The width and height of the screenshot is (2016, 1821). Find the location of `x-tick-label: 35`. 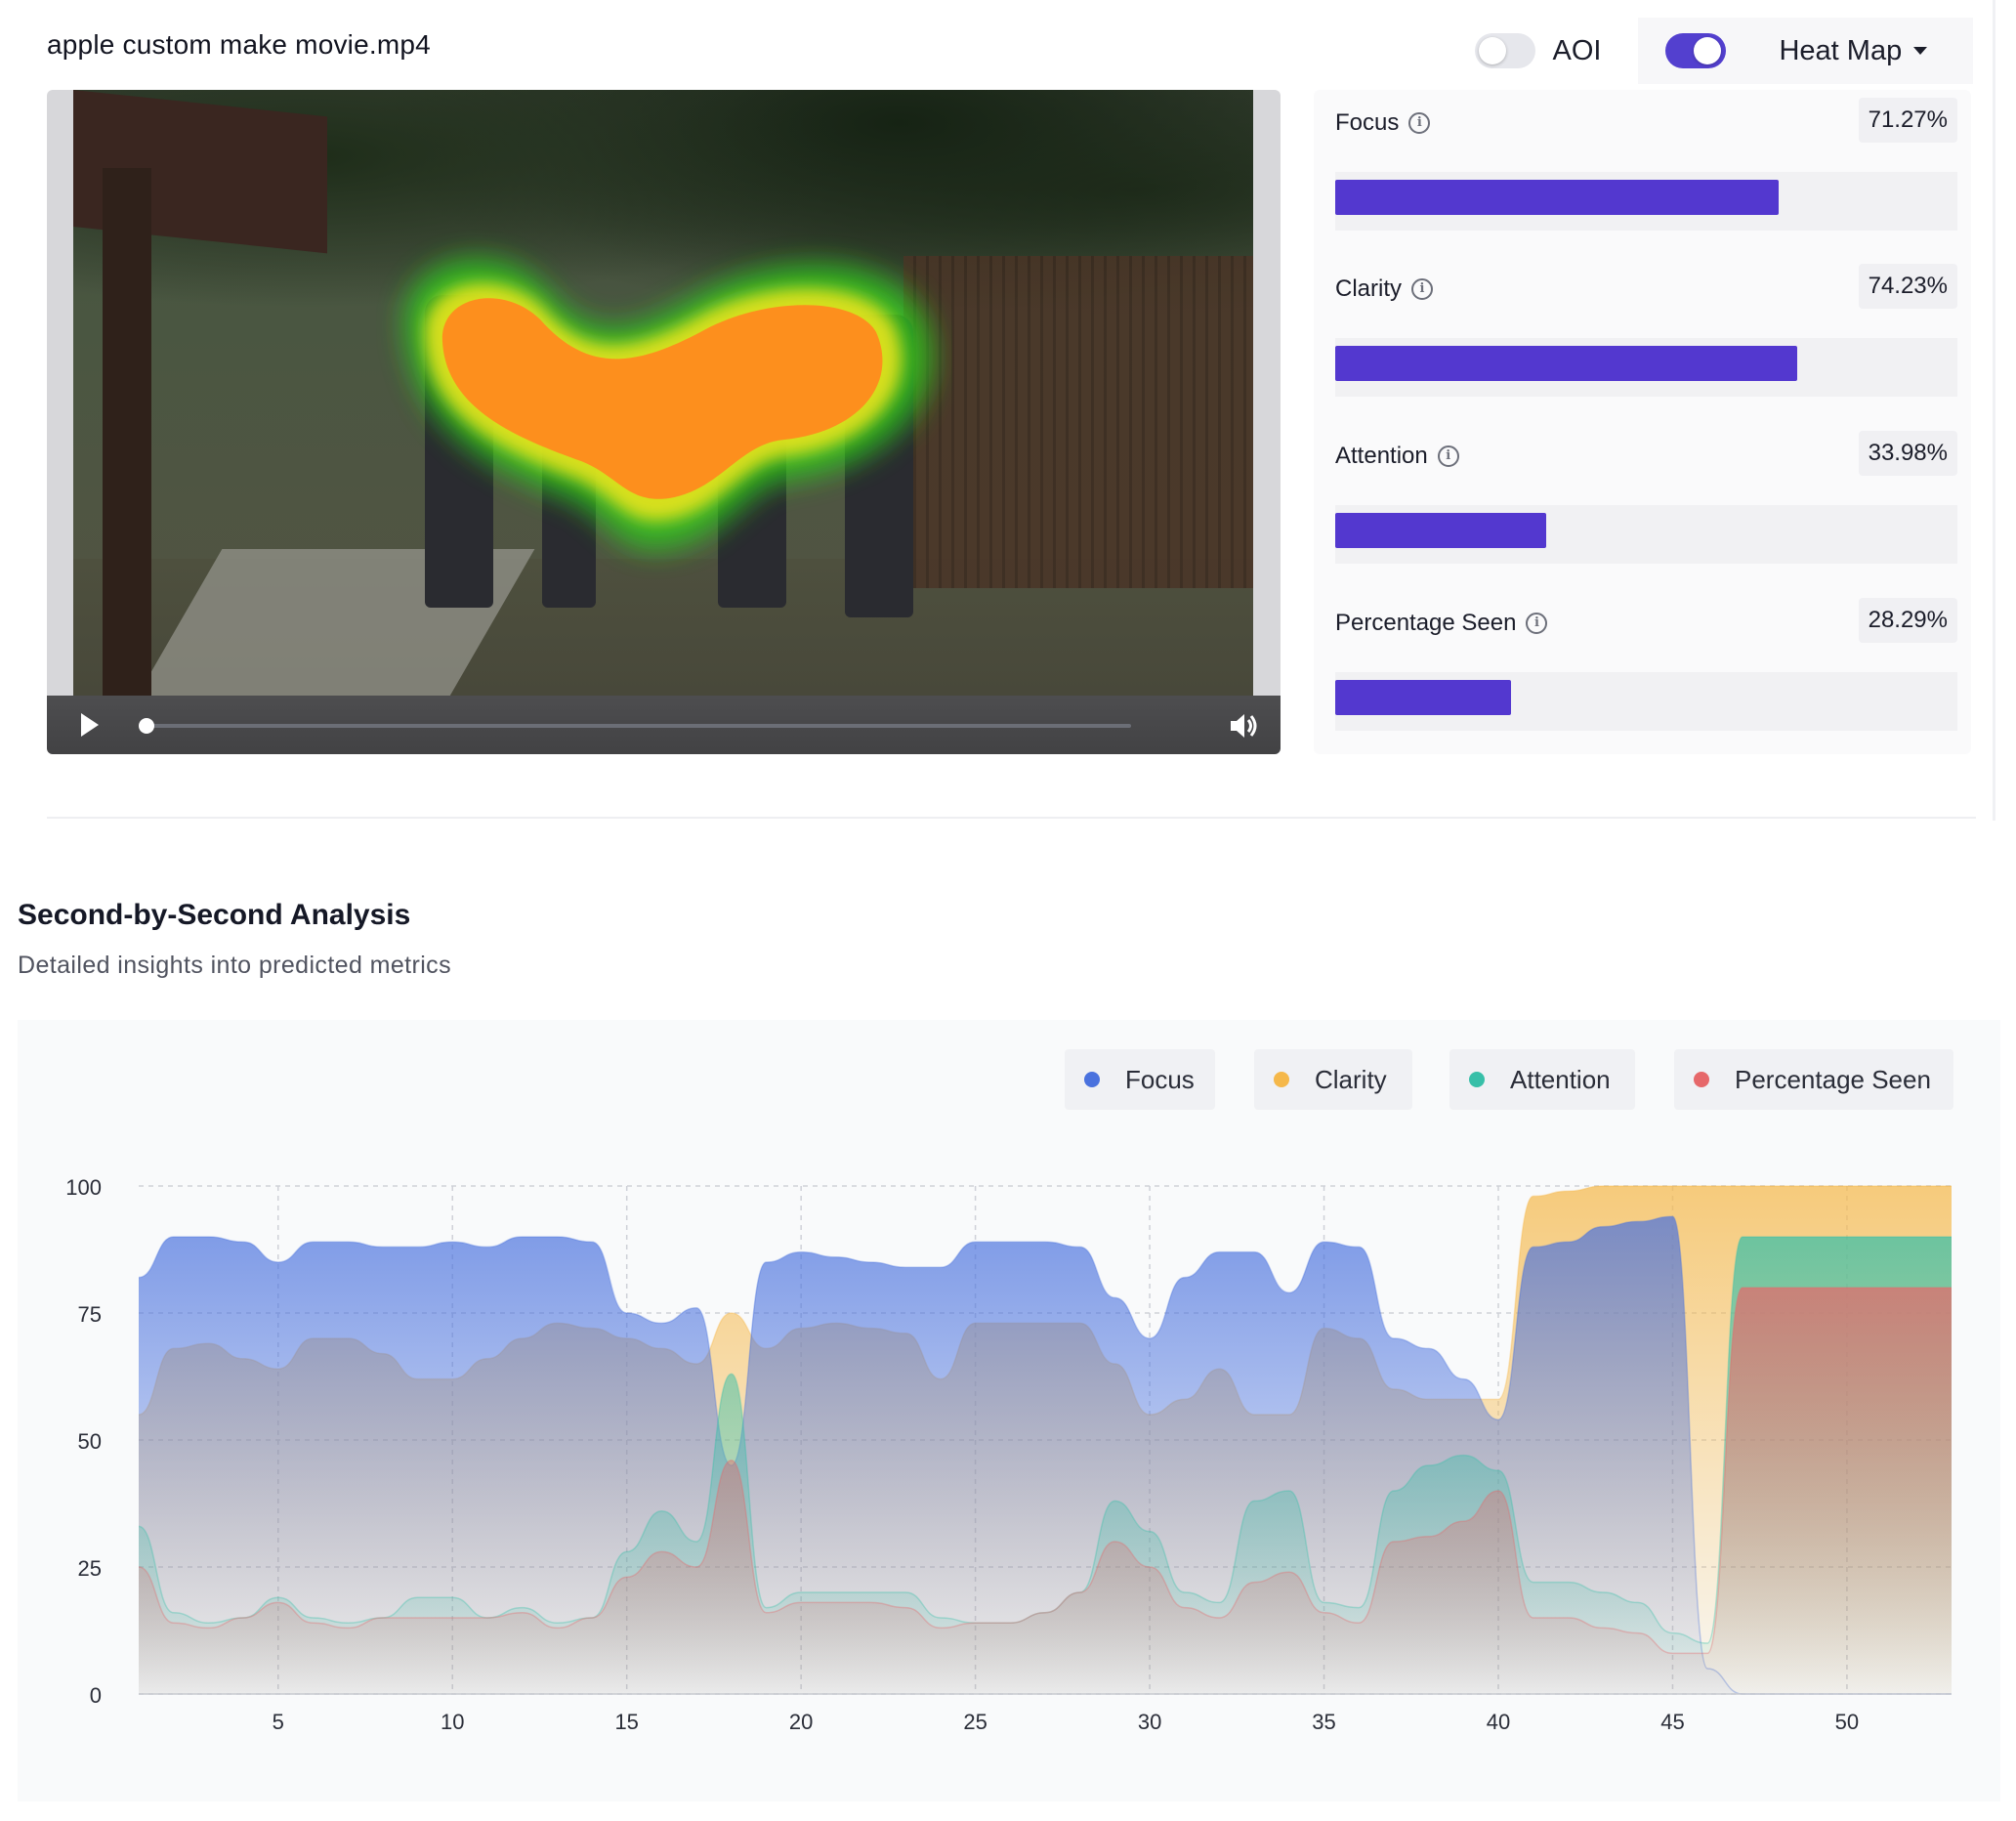

x-tick-label: 35 is located at coordinates (1323, 1722).